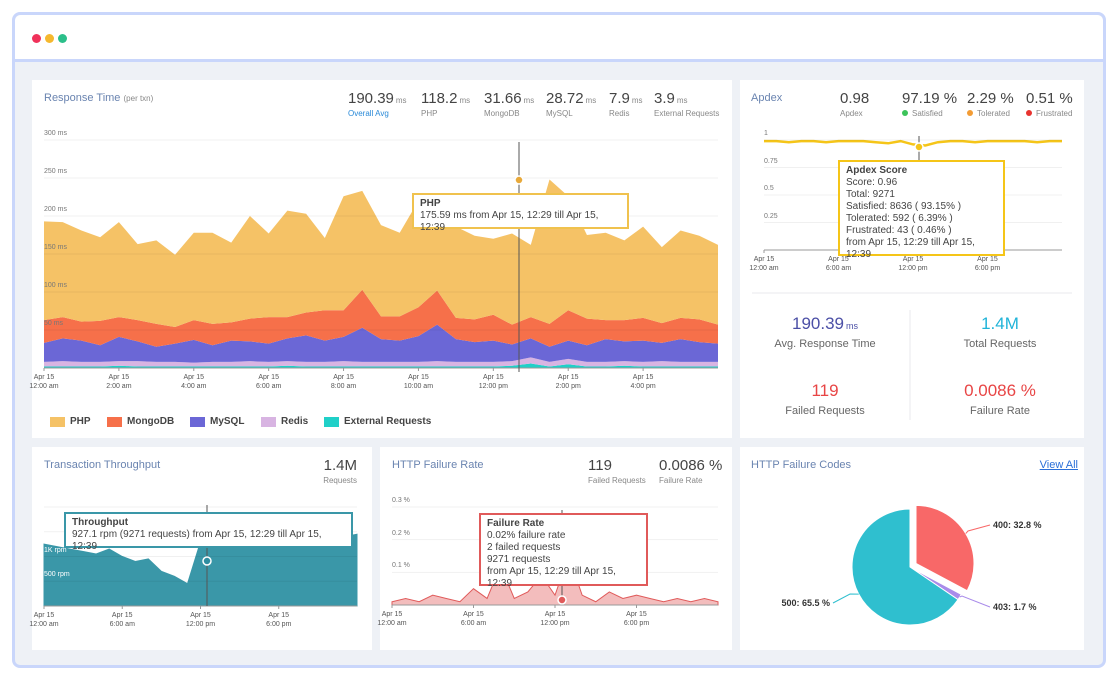 The image size is (1120, 683). I want to click on stat-value: 119, so click(600, 465).